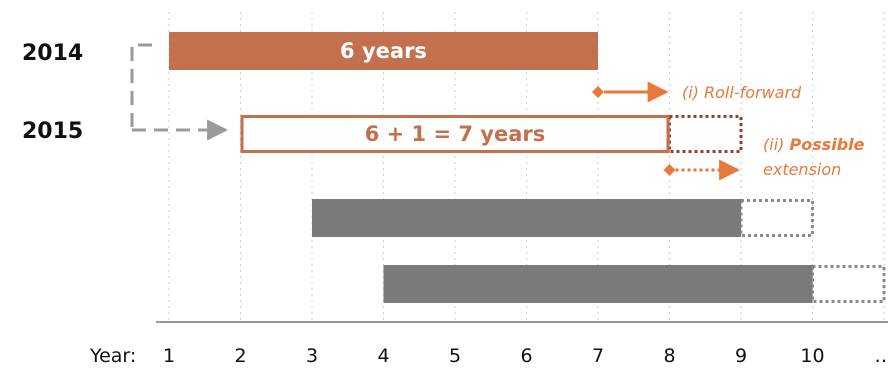  What do you see at coordinates (598, 92) in the screenshot?
I see `roll-forward-start-marker` at bounding box center [598, 92].